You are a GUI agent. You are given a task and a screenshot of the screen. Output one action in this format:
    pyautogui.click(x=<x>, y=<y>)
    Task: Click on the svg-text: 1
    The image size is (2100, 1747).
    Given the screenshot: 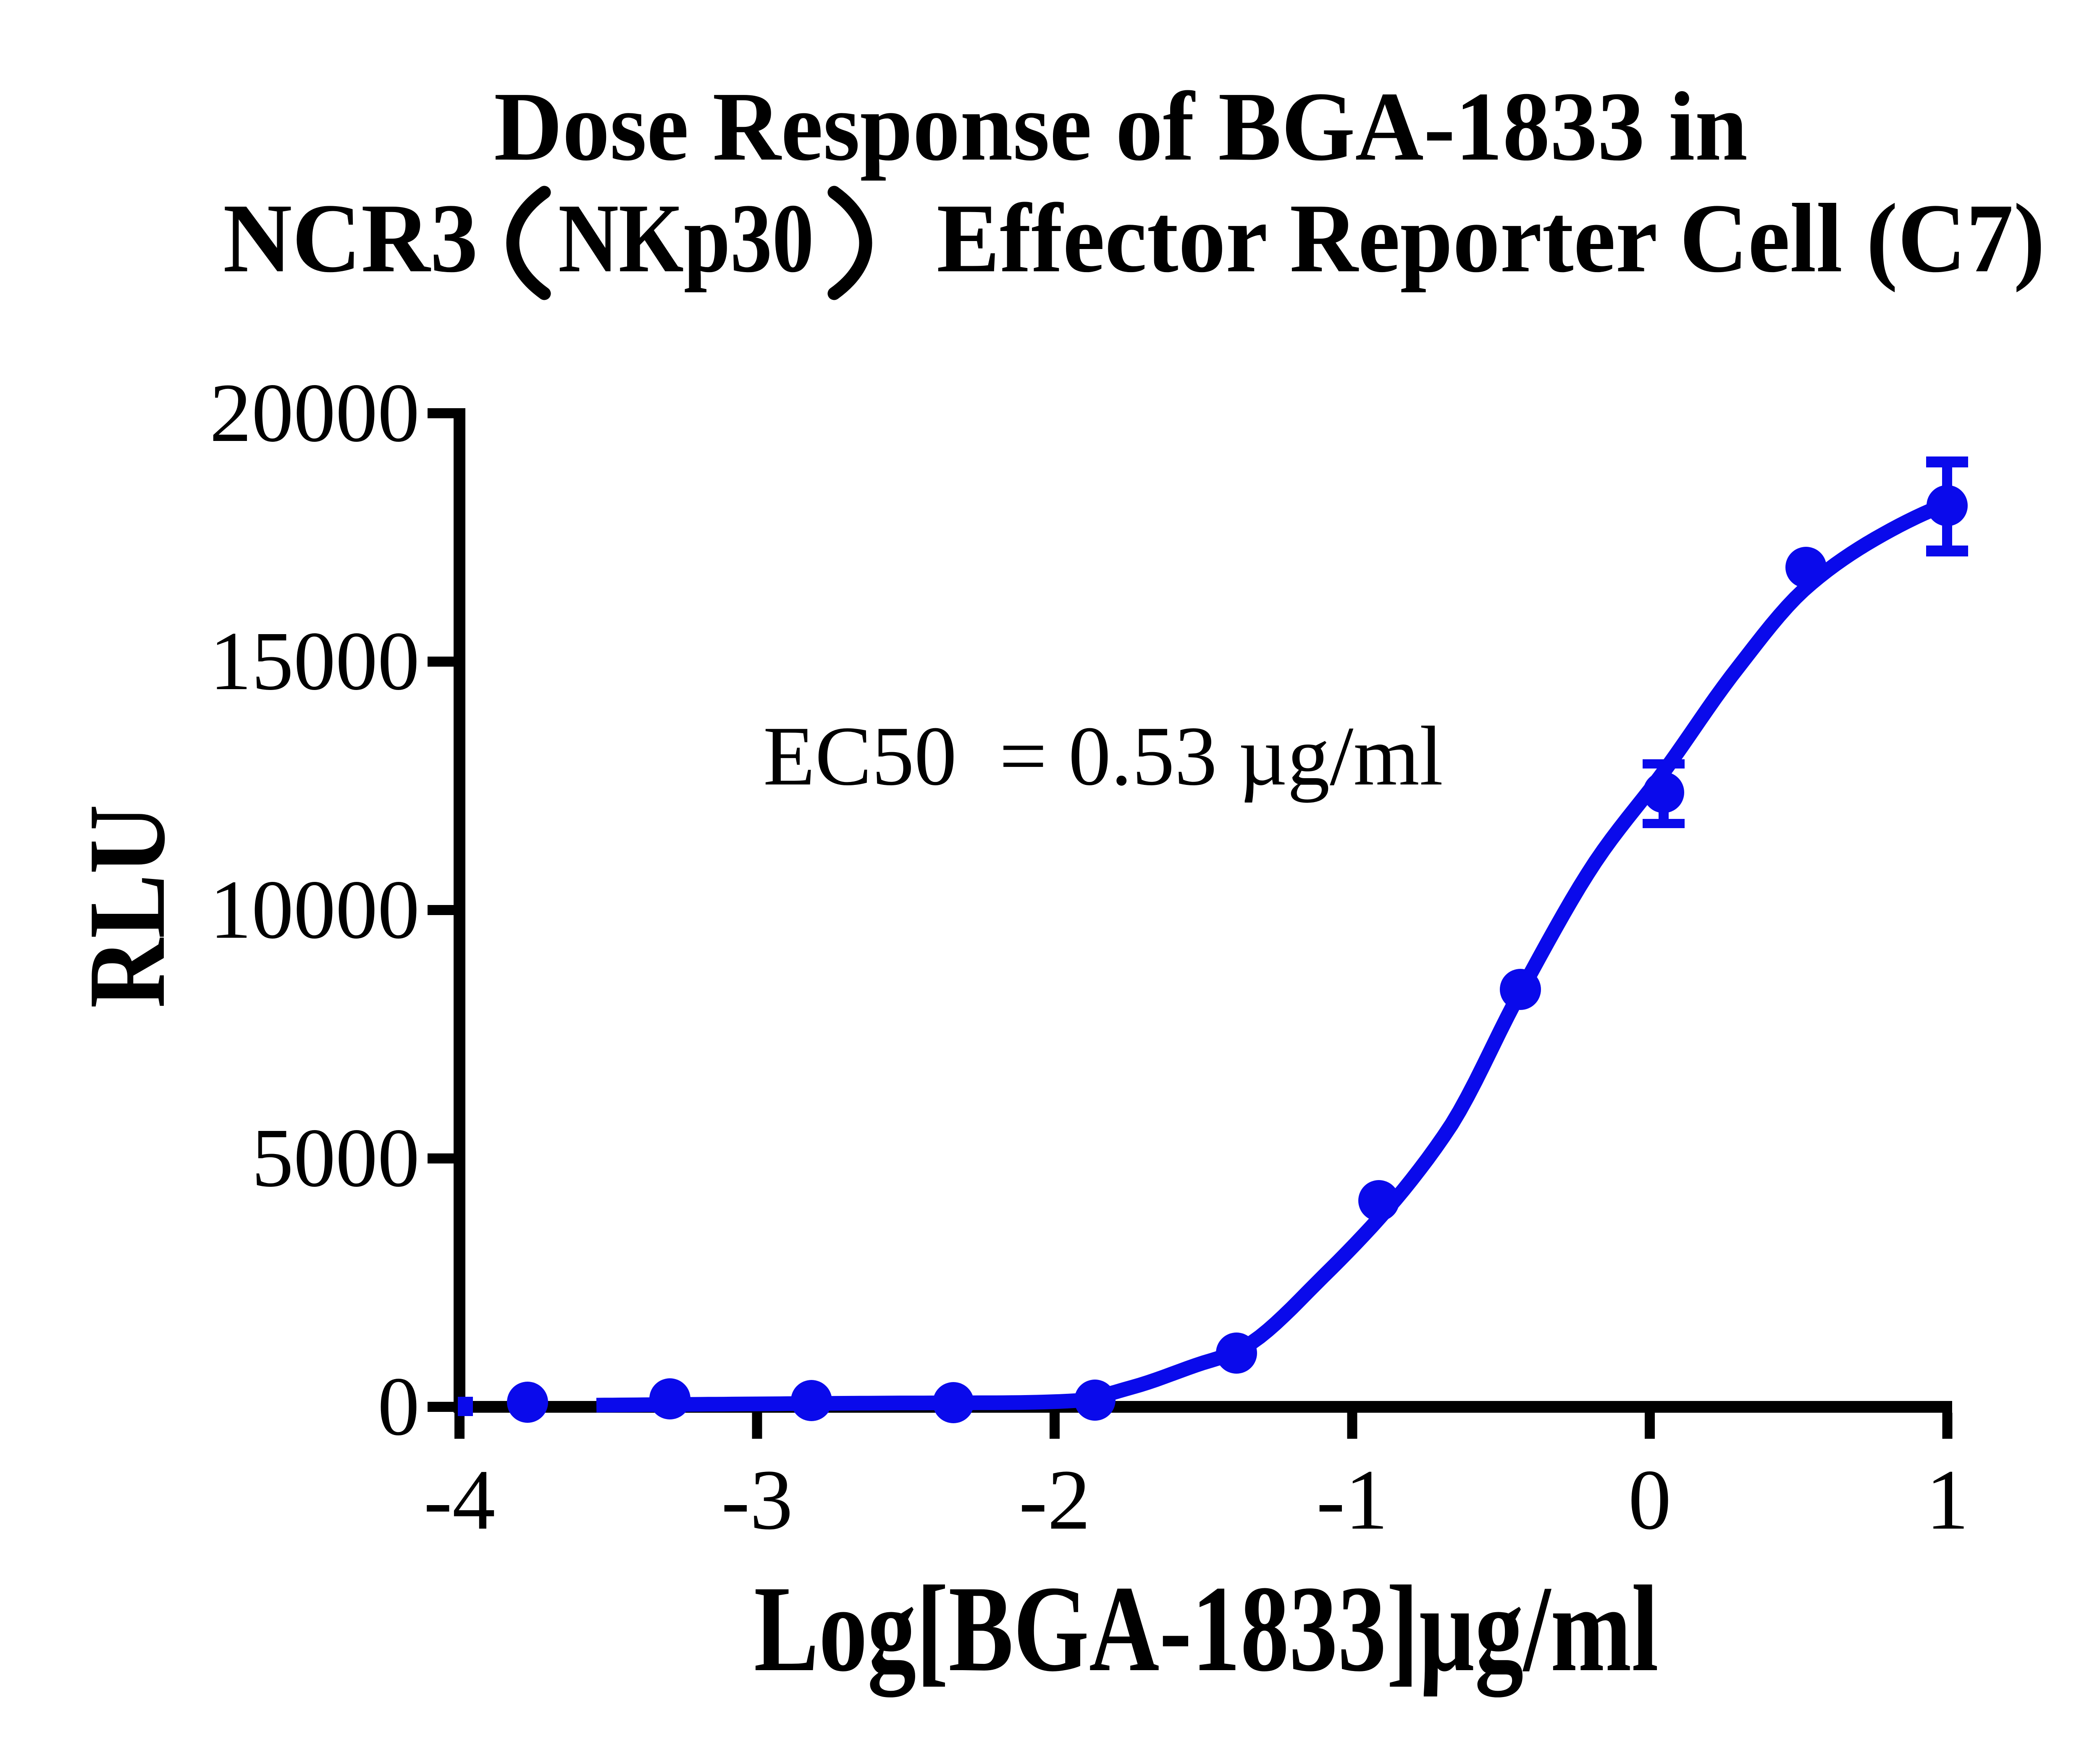 What is the action you would take?
    pyautogui.click(x=1947, y=1500)
    